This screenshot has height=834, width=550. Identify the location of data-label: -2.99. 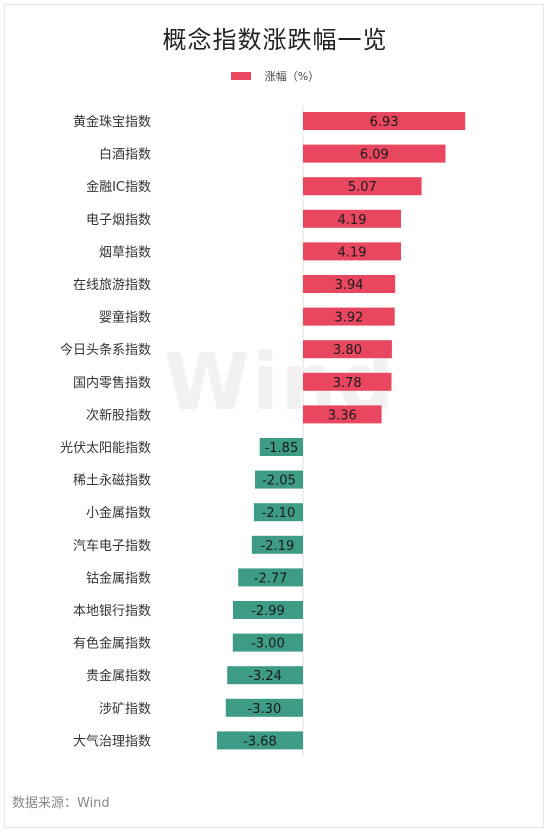
(268, 611).